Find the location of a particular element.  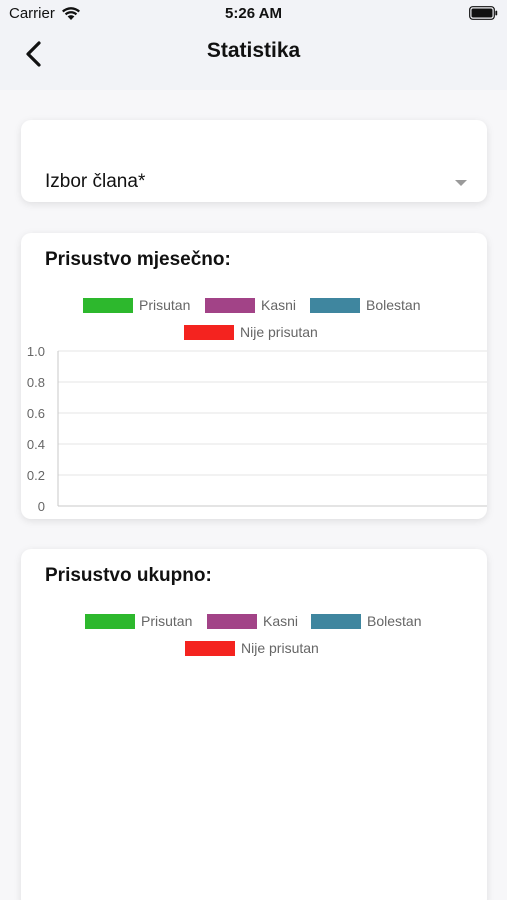

member-select-label: Izbor člana* is located at coordinates (95, 181).